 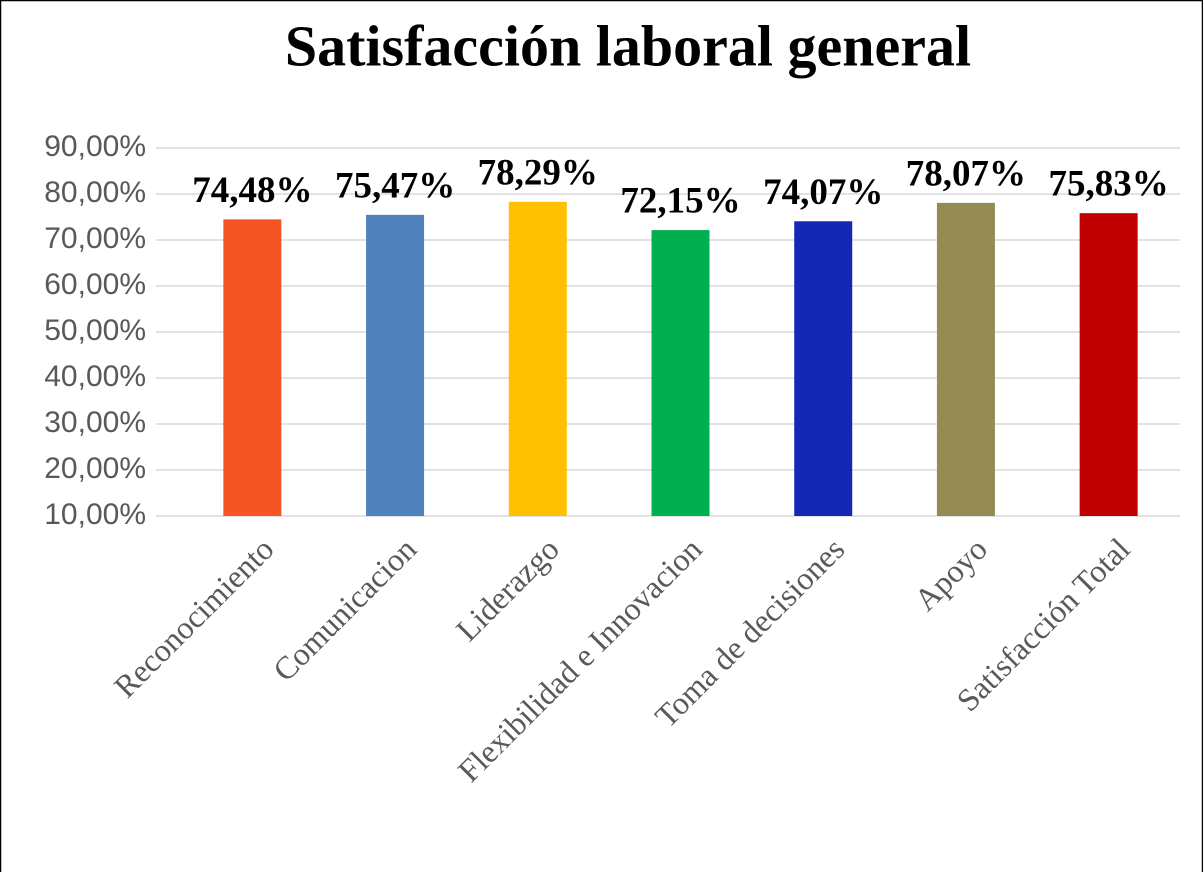 What do you see at coordinates (95, 192) in the screenshot?
I see `y-tick-label: 80,00%` at bounding box center [95, 192].